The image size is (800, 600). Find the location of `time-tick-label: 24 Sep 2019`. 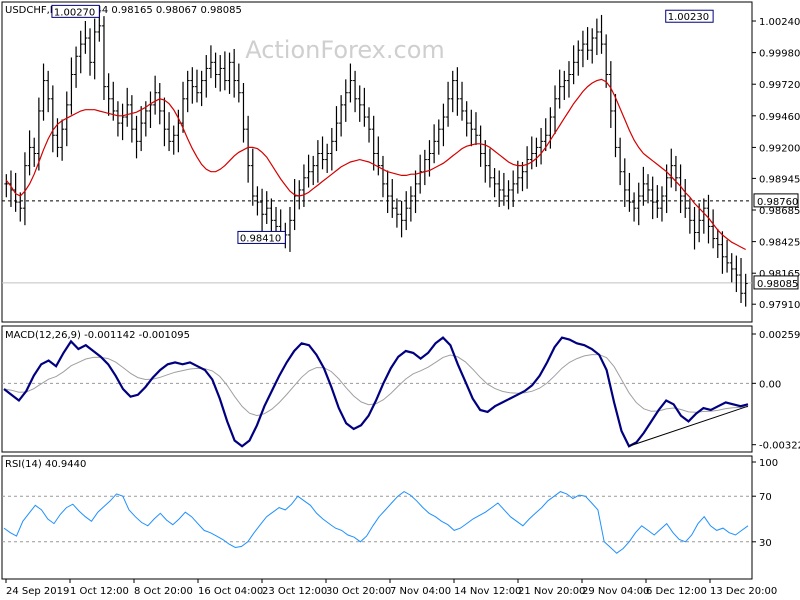

time-tick-label: 24 Sep 2019 is located at coordinates (37, 591).